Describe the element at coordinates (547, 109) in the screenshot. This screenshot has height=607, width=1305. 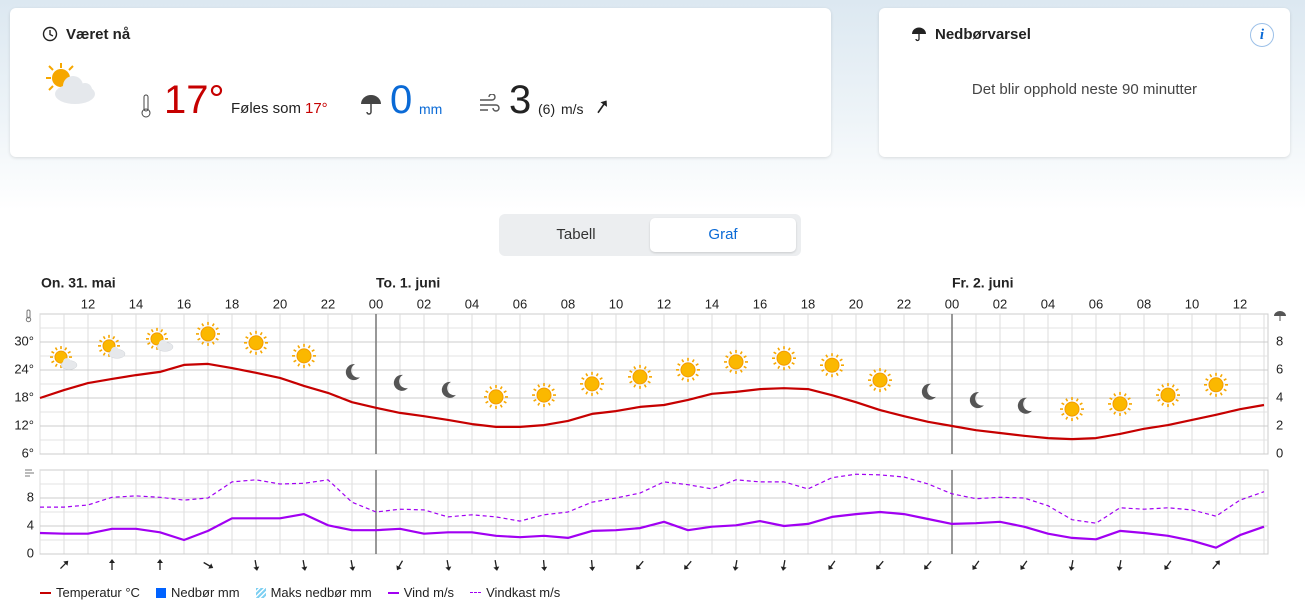
I see `gust: (6)` at that location.